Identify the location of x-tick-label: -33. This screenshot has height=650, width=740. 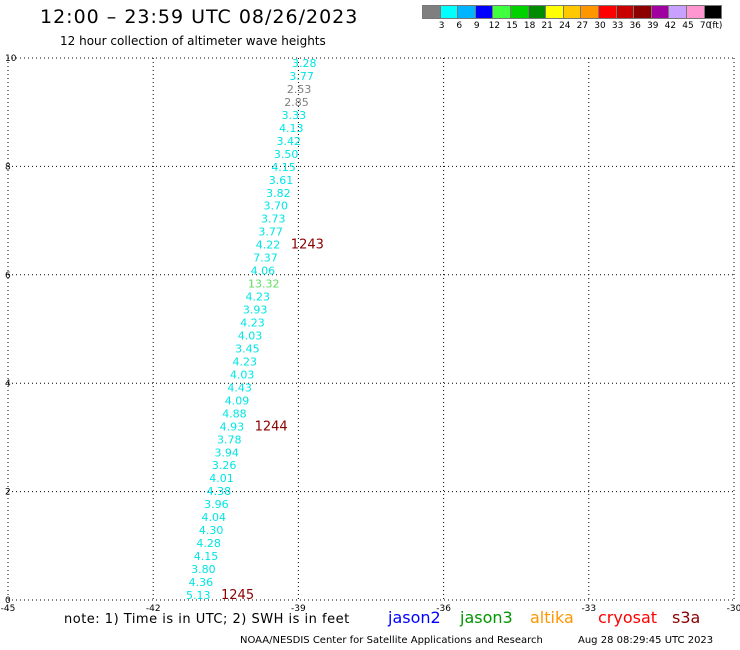
(588, 609).